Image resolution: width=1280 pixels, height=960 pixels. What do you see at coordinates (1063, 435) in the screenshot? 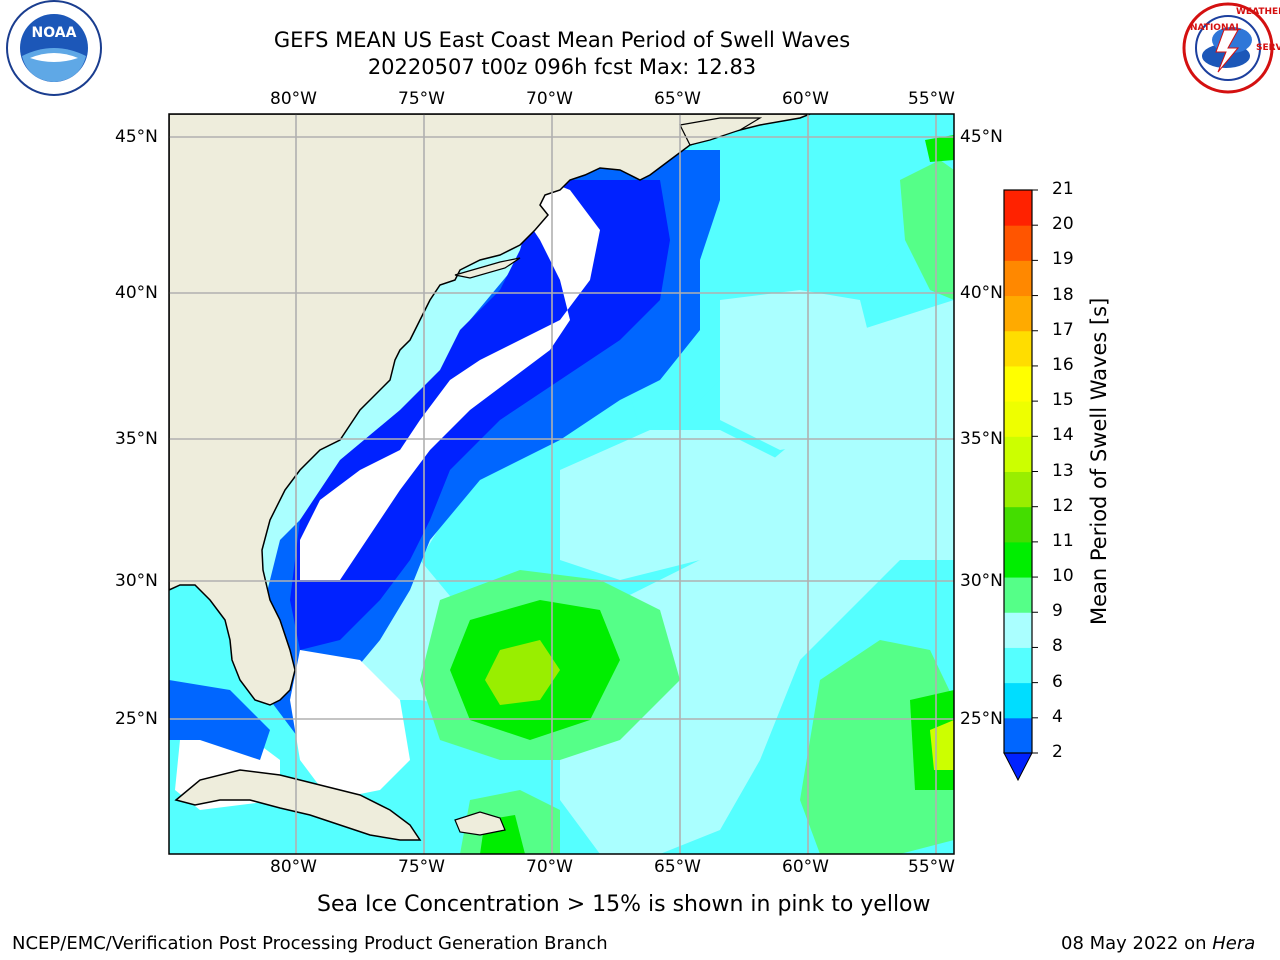
I see `colorbar-tick-label: 14` at bounding box center [1063, 435].